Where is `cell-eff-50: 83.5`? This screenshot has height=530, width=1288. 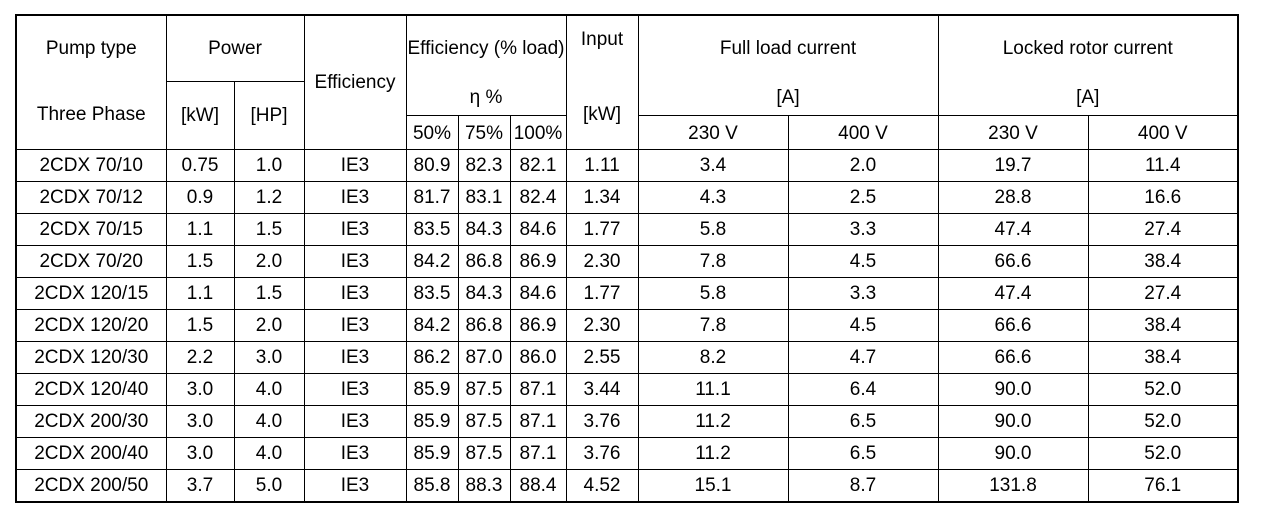 cell-eff-50: 83.5 is located at coordinates (432, 229).